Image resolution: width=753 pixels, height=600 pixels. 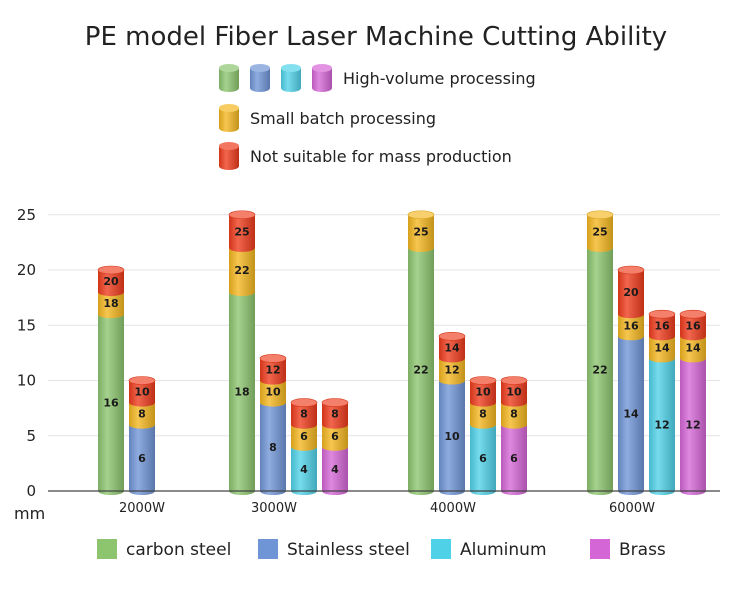 What do you see at coordinates (111, 281) in the screenshot?
I see `data-label: 20` at bounding box center [111, 281].